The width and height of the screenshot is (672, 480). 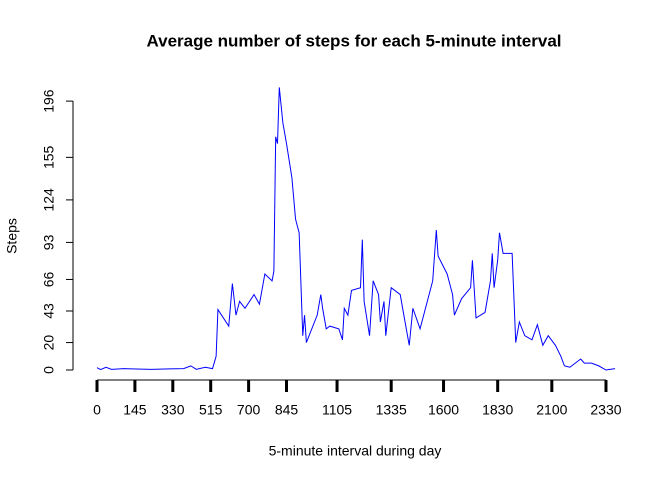 I want to click on x-tick-label: 1830, so click(x=497, y=410).